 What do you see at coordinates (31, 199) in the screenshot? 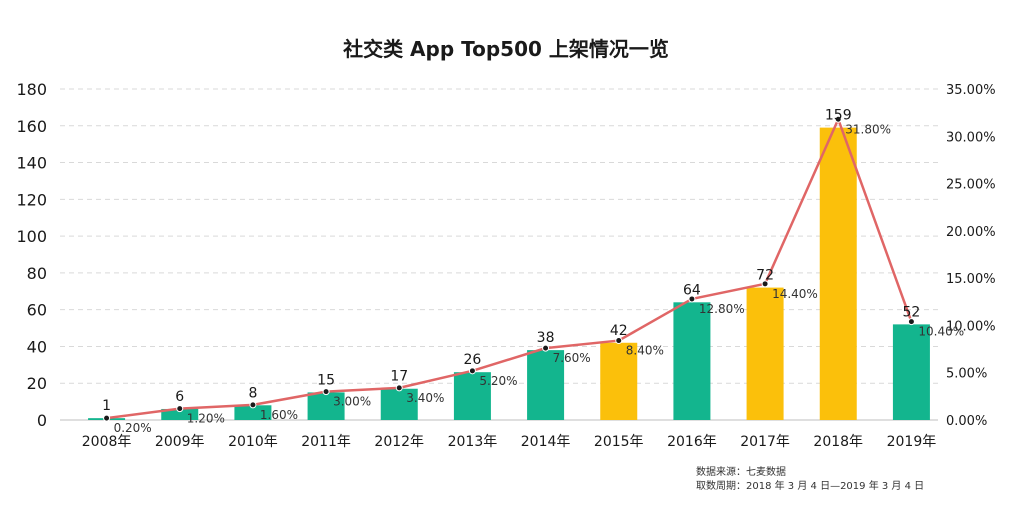
I see `y-left-tick-label: 120` at bounding box center [31, 199].